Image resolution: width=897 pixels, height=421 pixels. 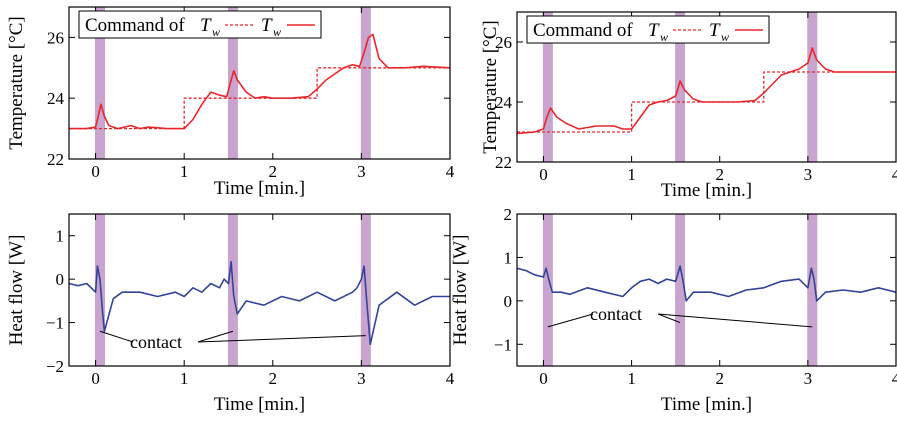 I want to click on command-temperature-line, so click(x=706, y=102).